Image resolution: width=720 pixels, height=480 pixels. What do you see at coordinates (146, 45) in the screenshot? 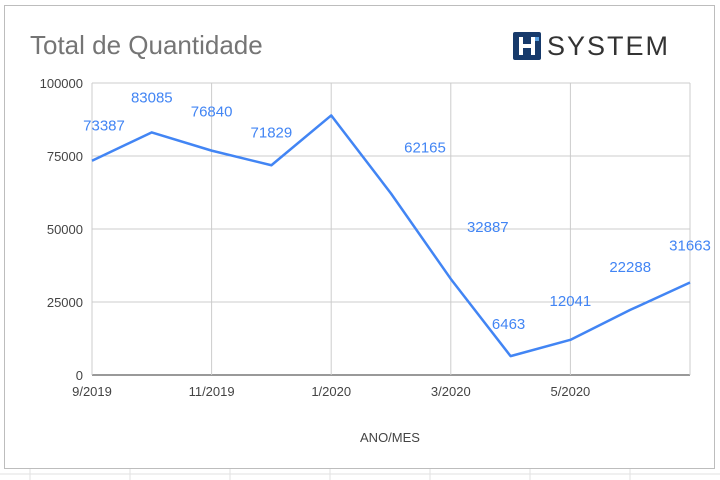
I see `chart-title: Total de Quantidade` at bounding box center [146, 45].